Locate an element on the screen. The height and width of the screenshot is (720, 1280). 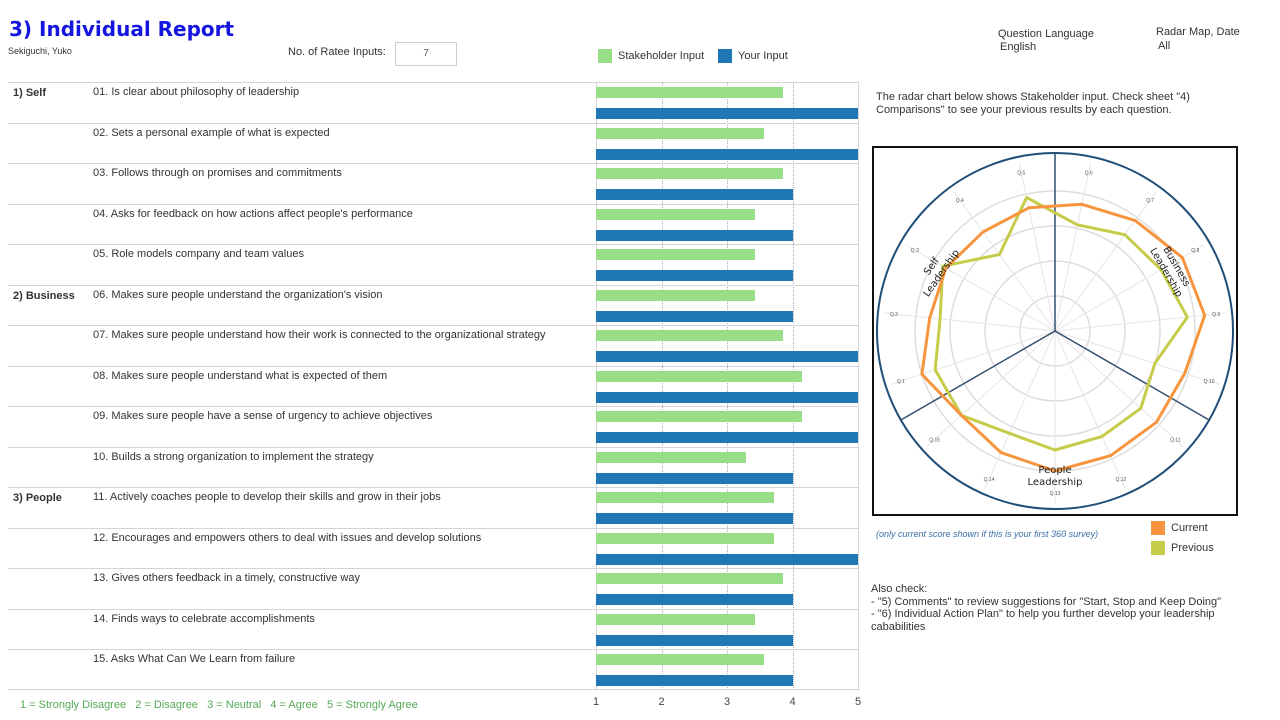
radar-section-text: People Leadership is located at coordinates (1055, 476).